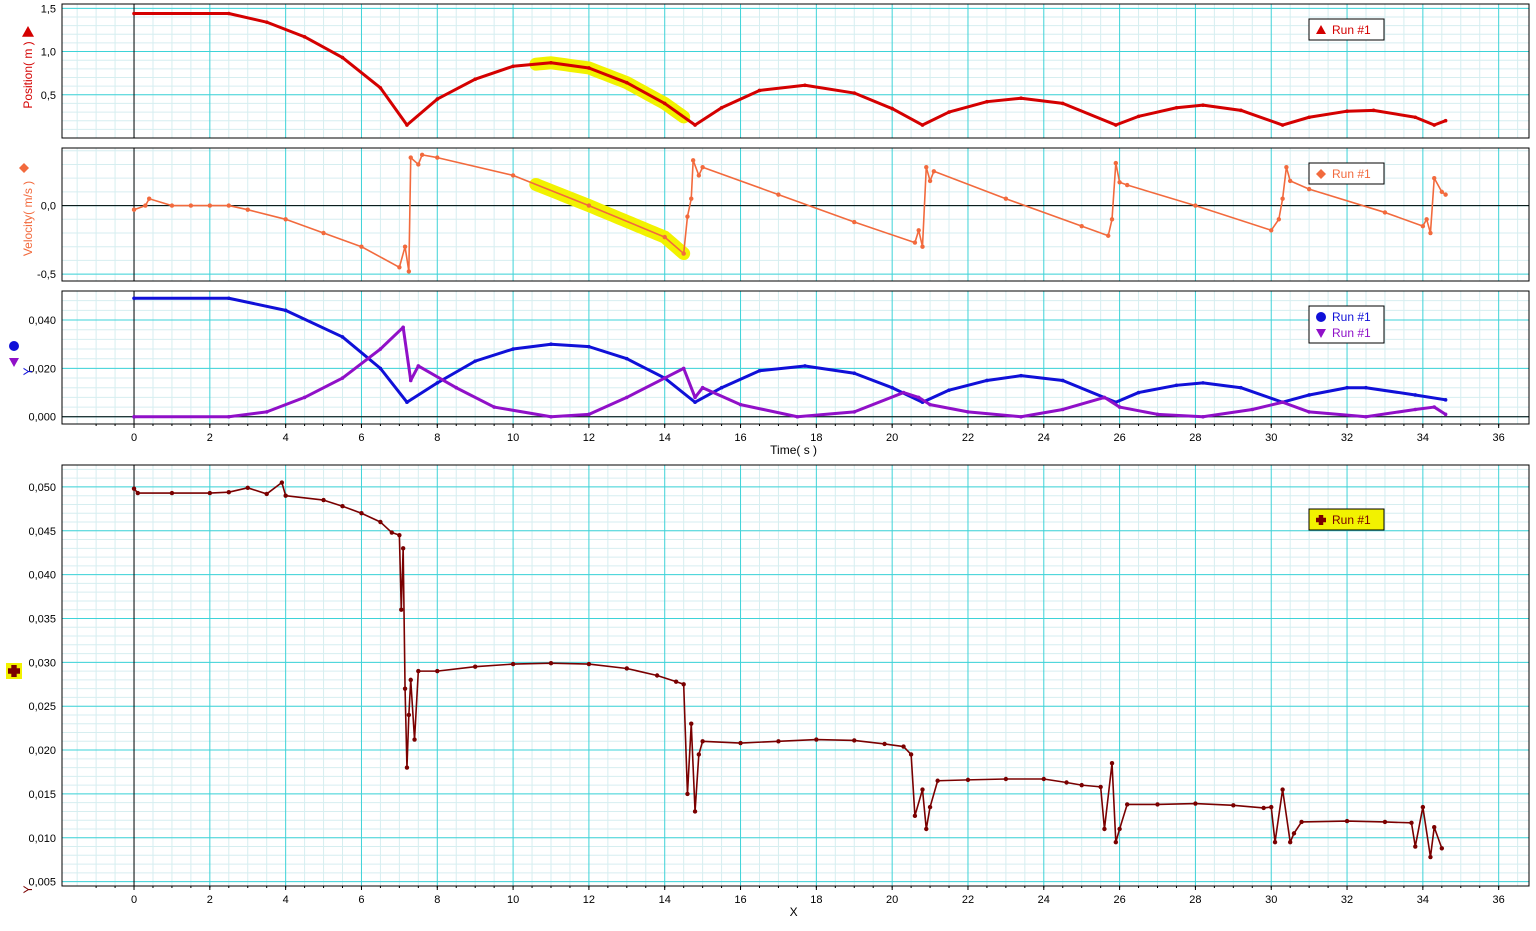  I want to click on y-tick-label: 0,045, so click(42, 532).